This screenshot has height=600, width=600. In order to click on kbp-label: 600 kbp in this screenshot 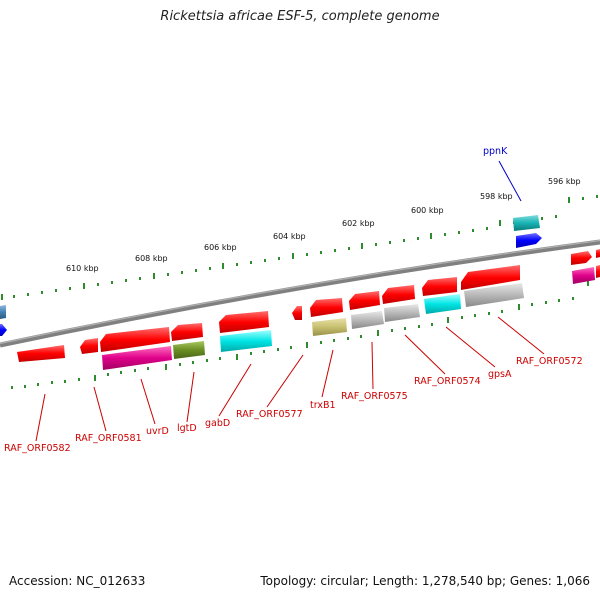, I will do `click(427, 210)`.